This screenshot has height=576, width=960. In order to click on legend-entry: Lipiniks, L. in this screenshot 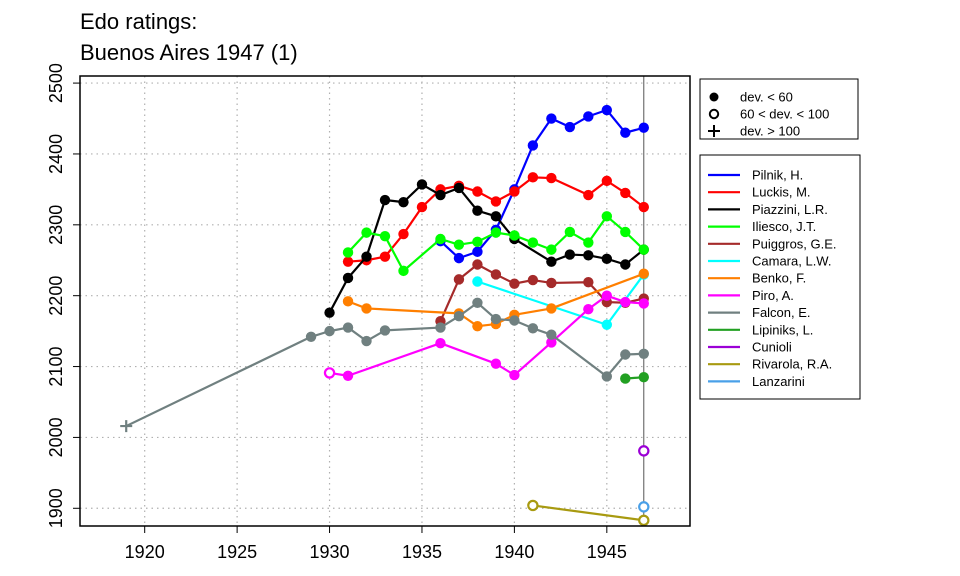, I will do `click(782, 329)`.